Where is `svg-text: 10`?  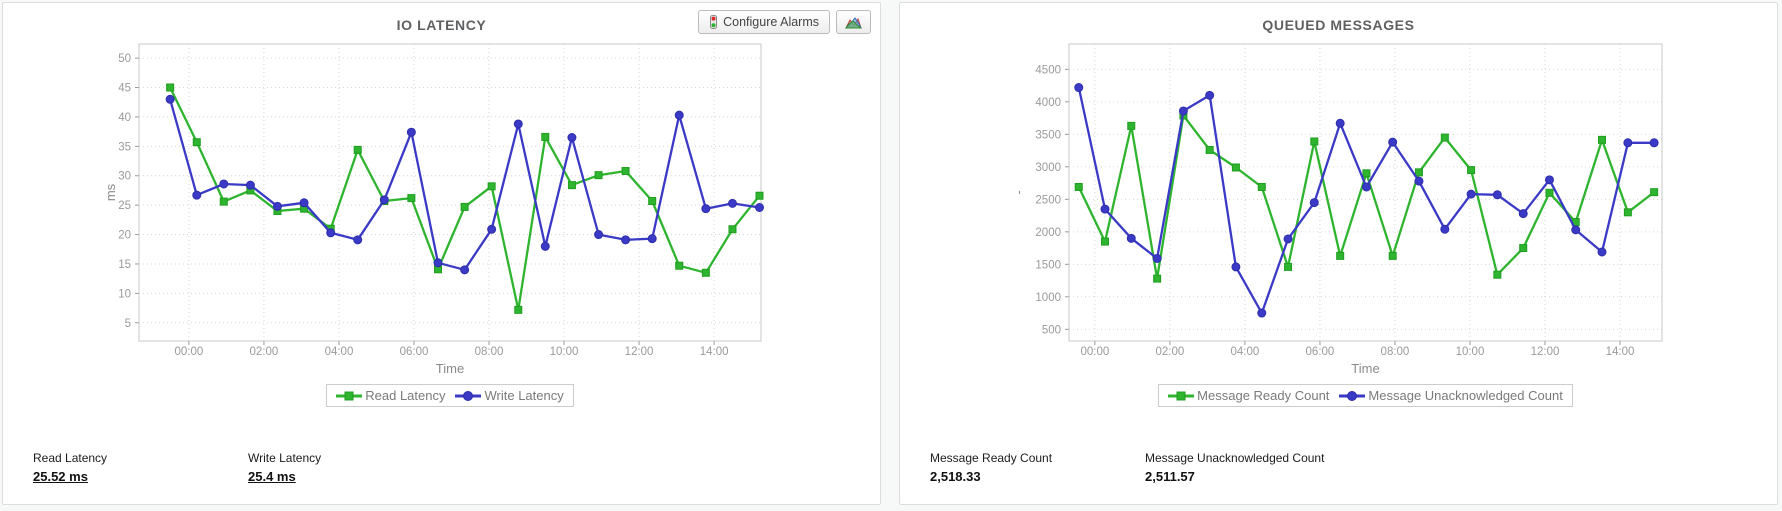
svg-text: 10 is located at coordinates (124, 294).